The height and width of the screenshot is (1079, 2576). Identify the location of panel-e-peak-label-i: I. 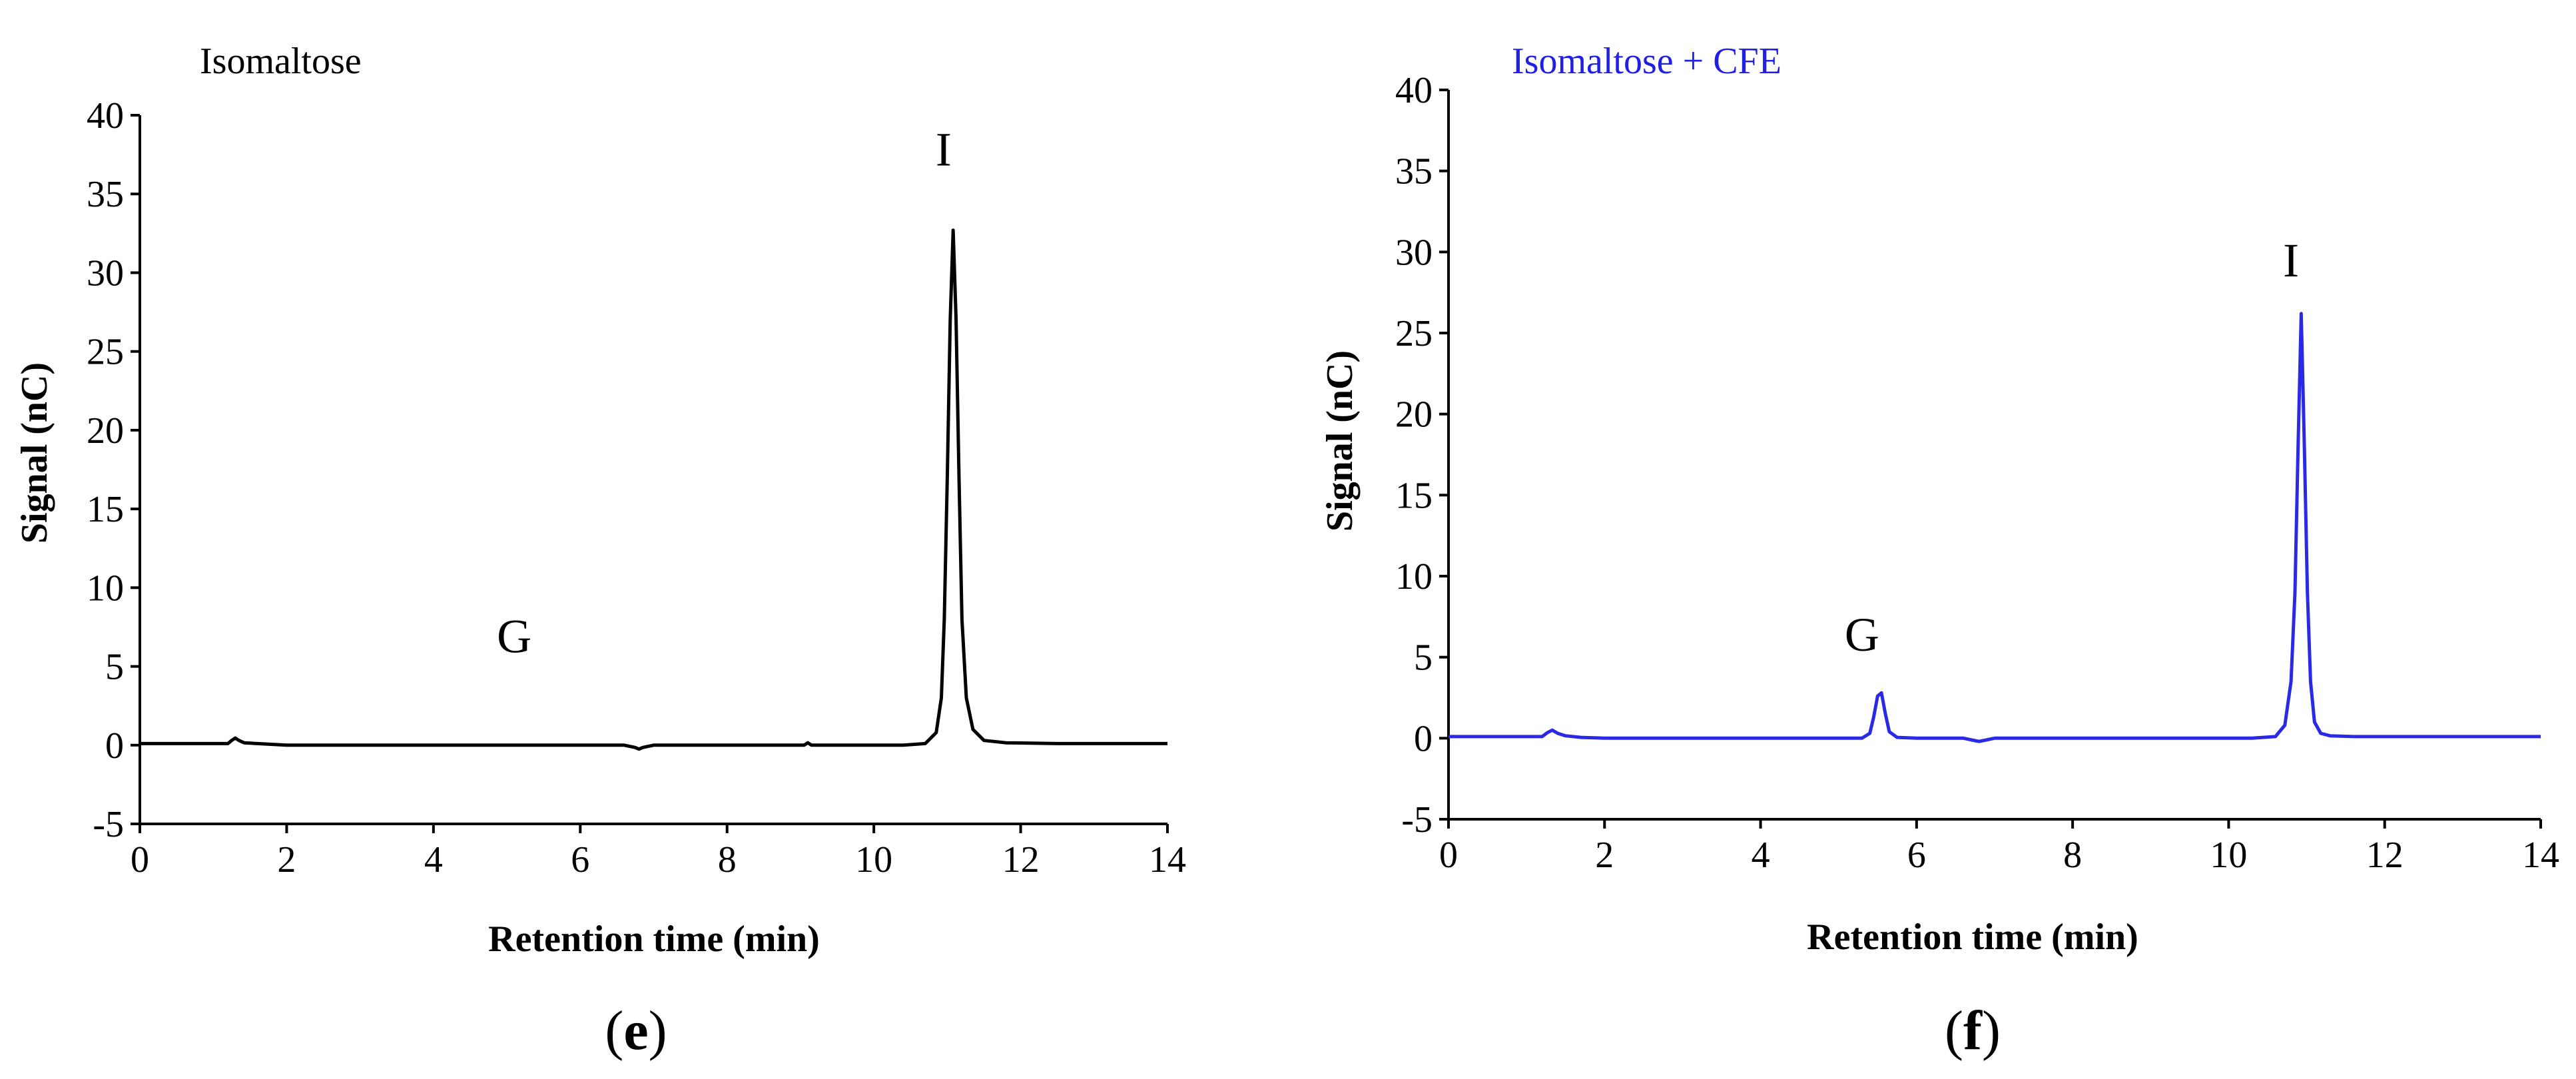
(944, 150).